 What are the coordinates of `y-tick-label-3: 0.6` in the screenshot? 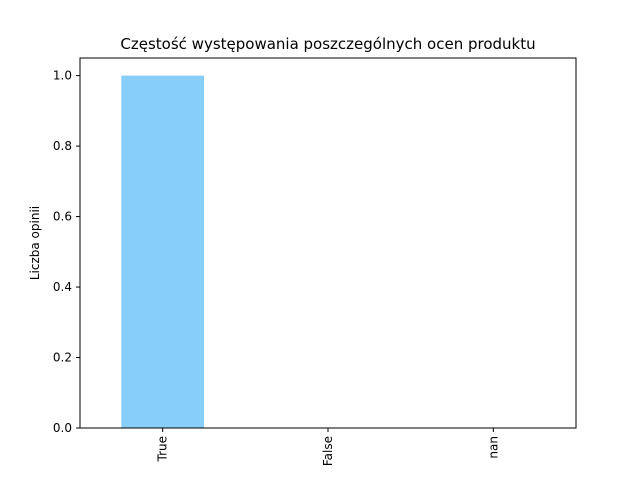 It's located at (62, 217).